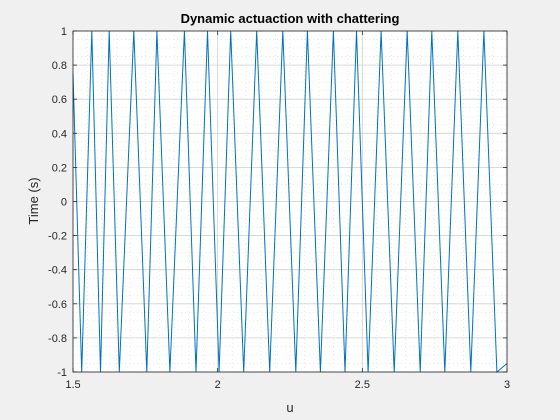 The height and width of the screenshot is (420, 560). I want to click on y-tick-label: 0.2, so click(59, 168).